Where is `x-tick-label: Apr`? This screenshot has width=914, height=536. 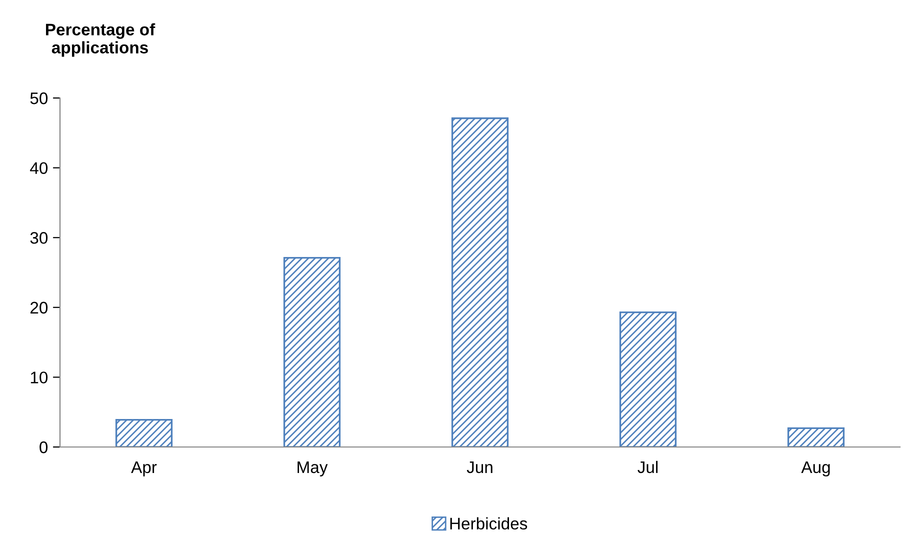
x-tick-label: Apr is located at coordinates (144, 469).